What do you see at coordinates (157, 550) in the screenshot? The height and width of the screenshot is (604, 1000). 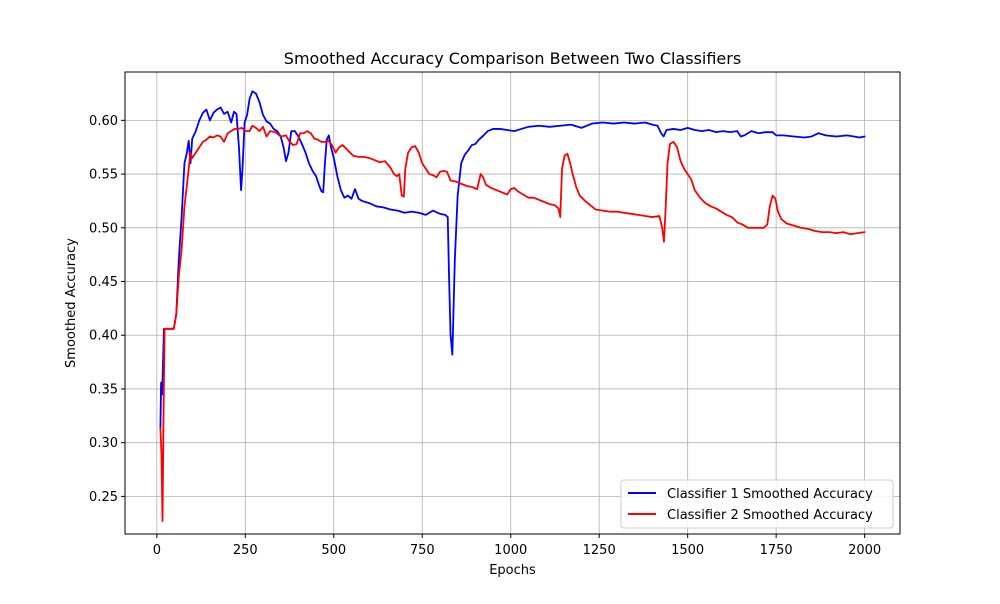 I see `x-tick-label: 0` at bounding box center [157, 550].